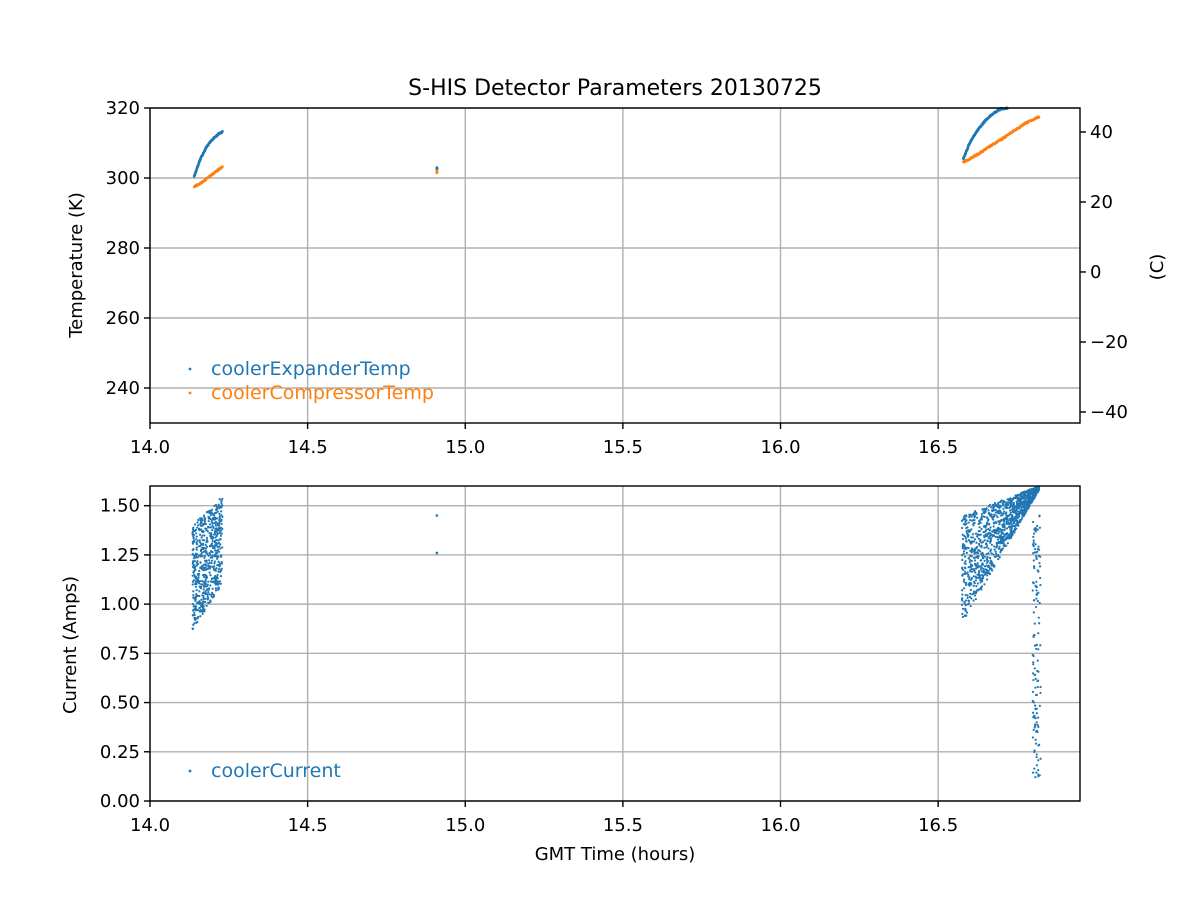 Image resolution: width=1200 pixels, height=900 pixels. What do you see at coordinates (120, 703) in the screenshot?
I see `bottom-y-tick-label: 0.50` at bounding box center [120, 703].